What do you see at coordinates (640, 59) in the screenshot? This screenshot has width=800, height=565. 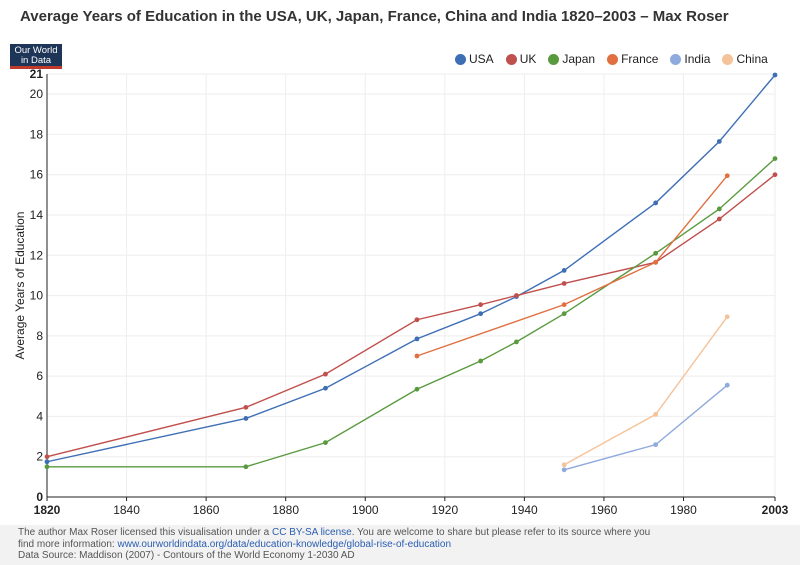 I see `legend-label: France` at bounding box center [640, 59].